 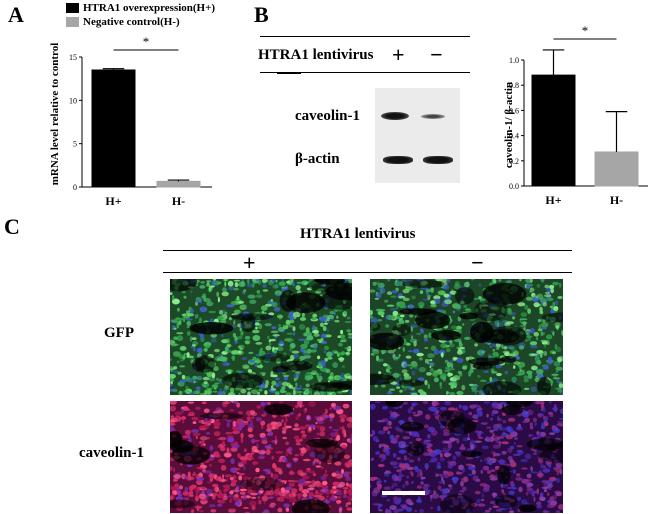 What do you see at coordinates (113, 201) in the screenshot?
I see `x-tick-label: H+` at bounding box center [113, 201].